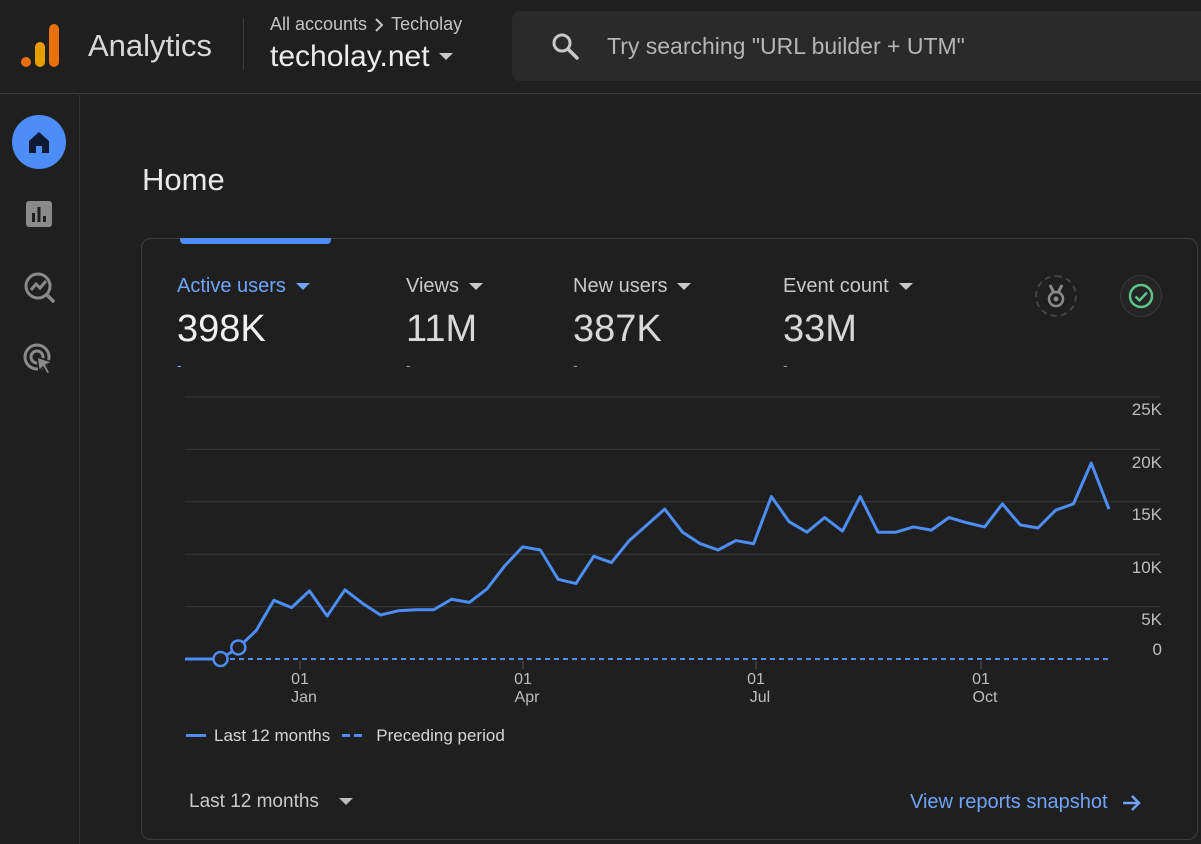  Describe the element at coordinates (820, 329) in the screenshot. I see `metric-value: 33M` at that location.